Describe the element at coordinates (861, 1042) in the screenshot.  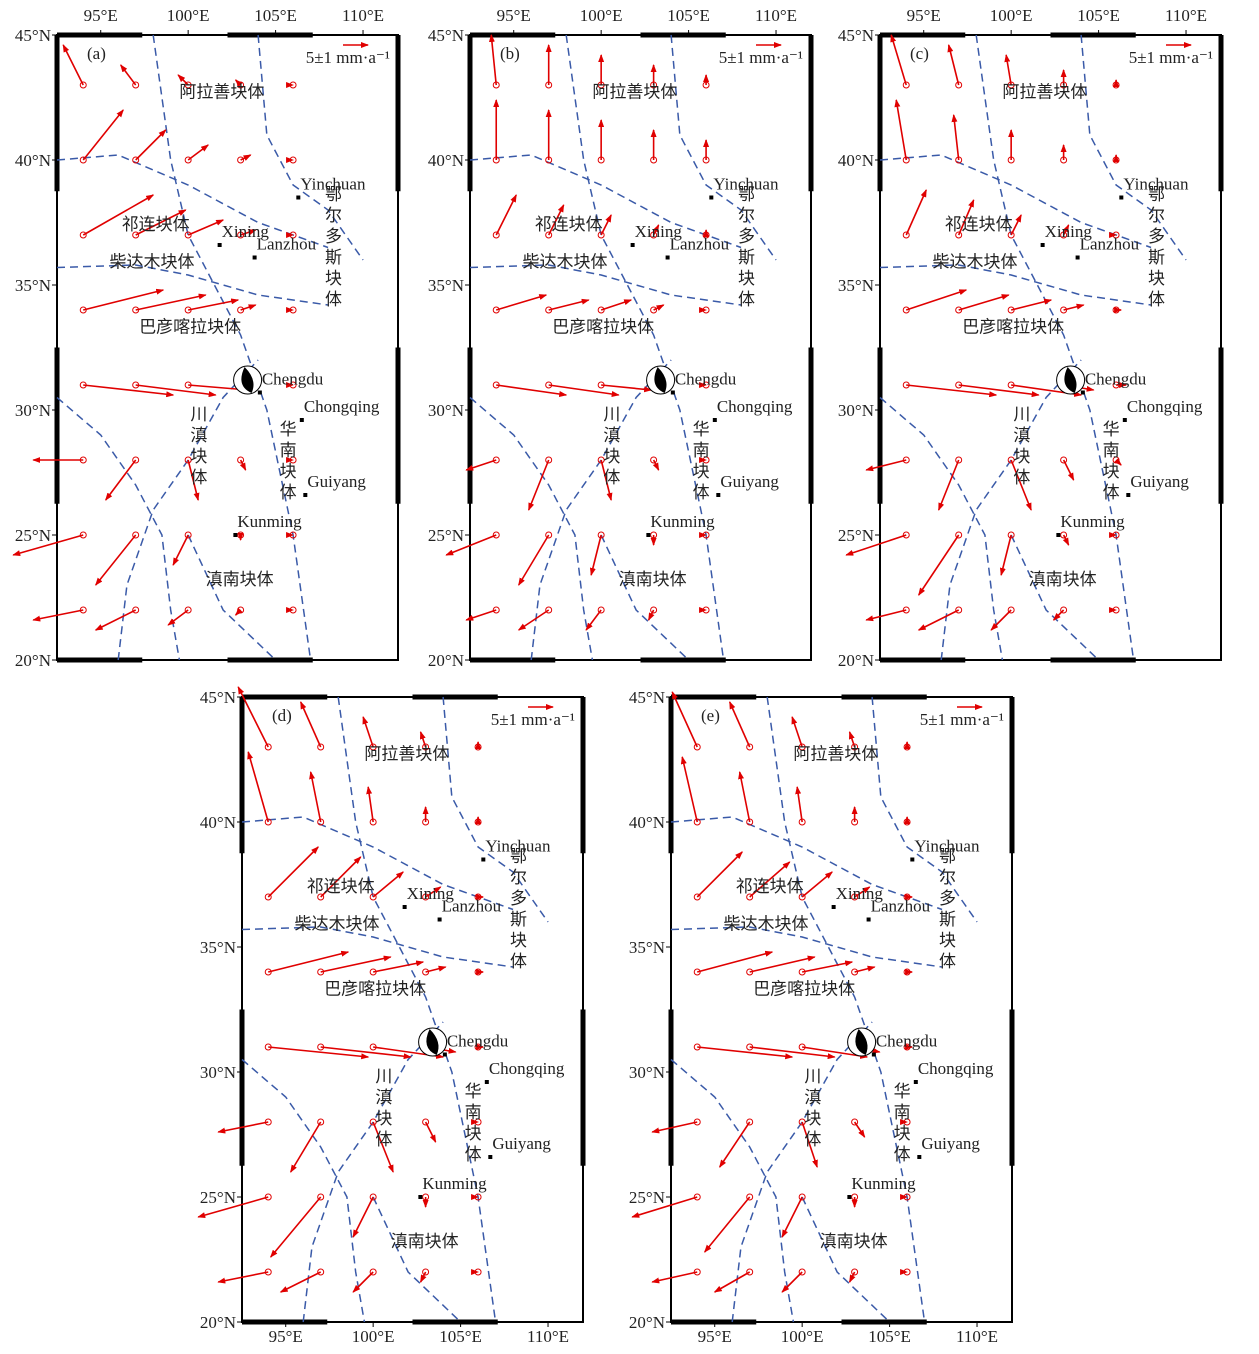
I see `focal-mechanism-fill` at that location.